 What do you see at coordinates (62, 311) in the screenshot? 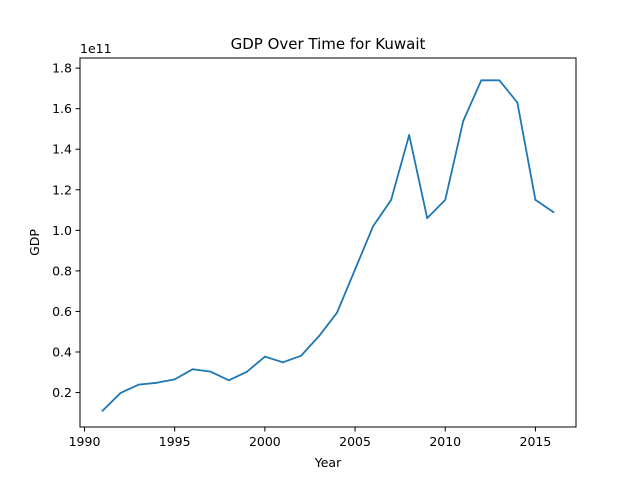
I see `y-tick-label: 0.6` at bounding box center [62, 311].